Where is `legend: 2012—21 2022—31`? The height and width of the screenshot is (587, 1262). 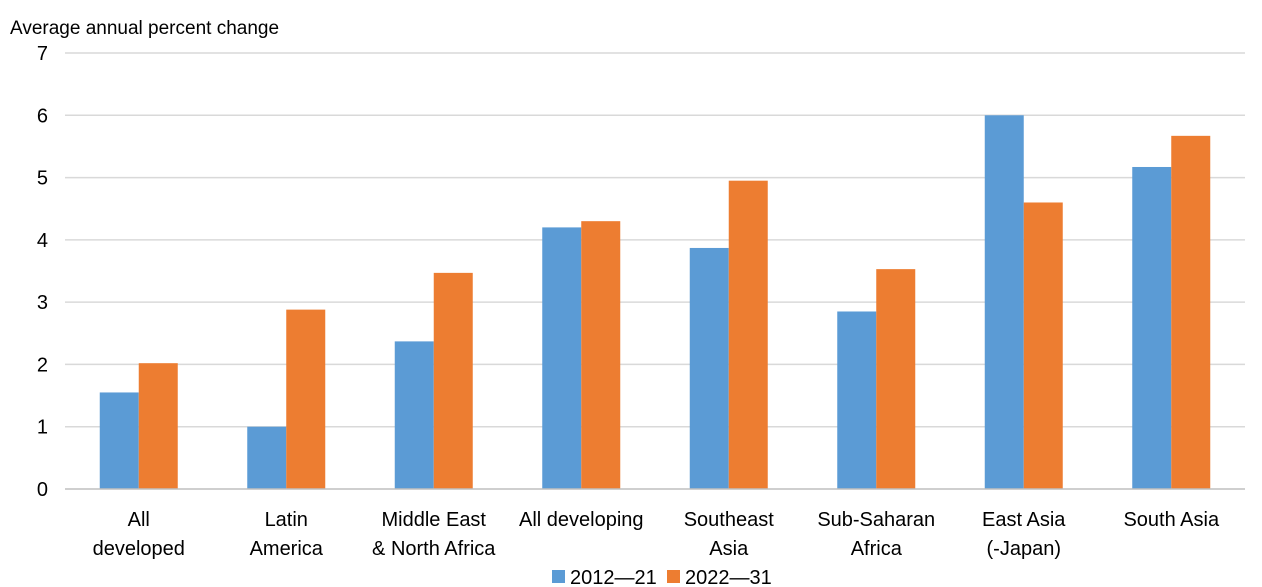
legend: 2012—21 2022—31 is located at coordinates (662, 577).